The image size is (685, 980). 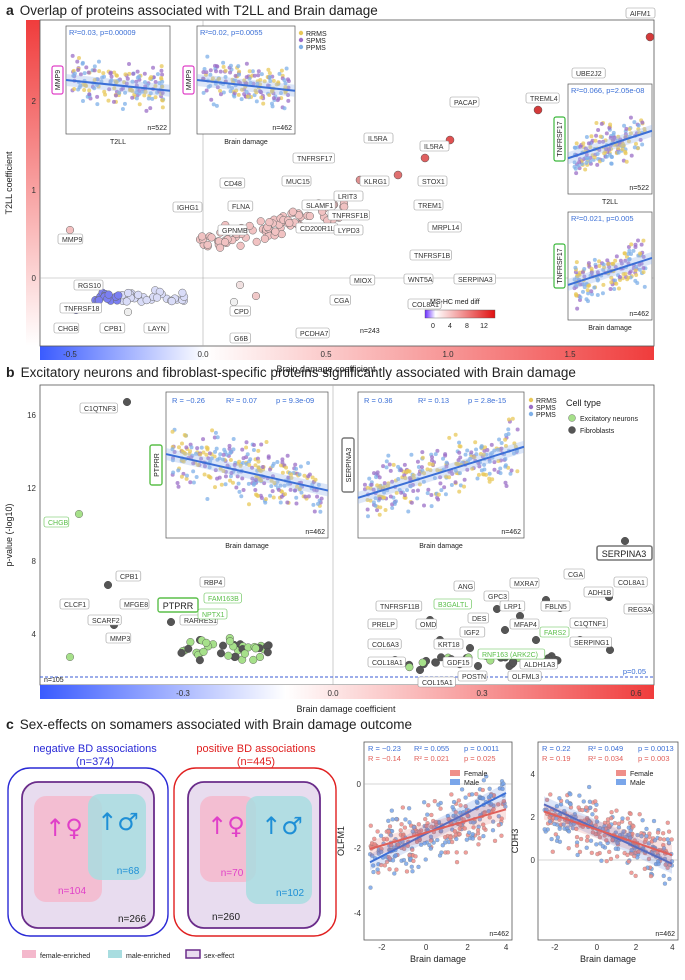 I want to click on panel-b-gene-label: MFAP4, so click(x=525, y=625).